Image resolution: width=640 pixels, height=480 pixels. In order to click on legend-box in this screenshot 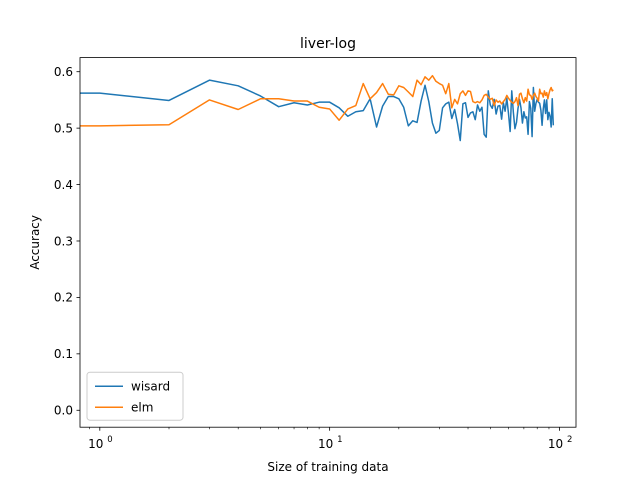, I will do `click(135, 396)`.